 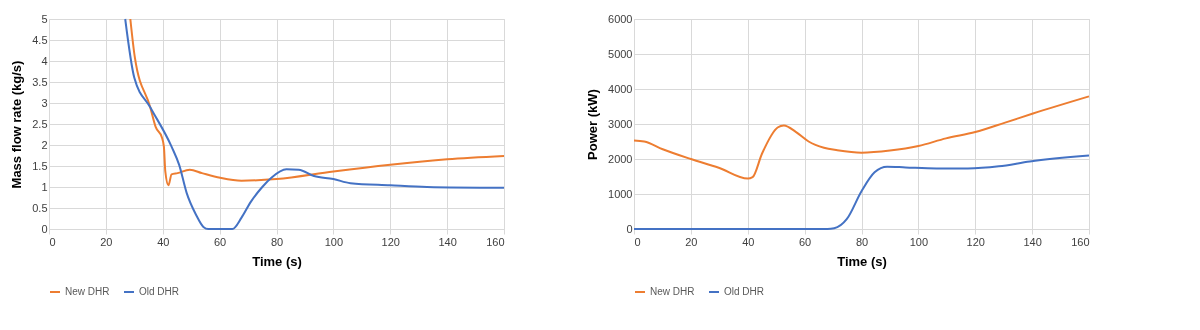 I want to click on y-tick-label: 0.5, so click(x=40, y=207).